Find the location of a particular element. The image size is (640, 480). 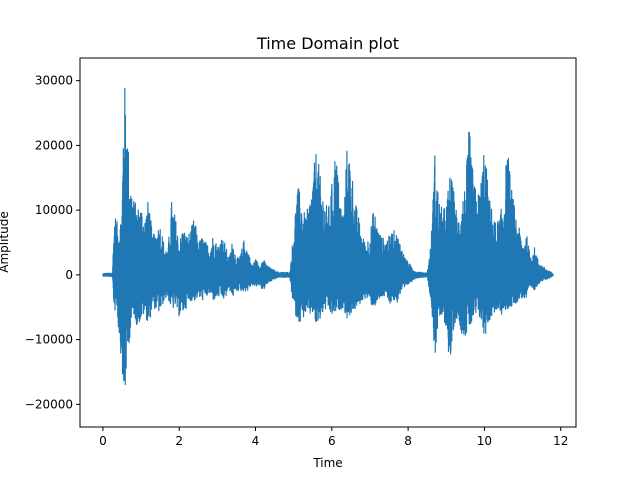

x-axis: 0 2 4 6 8 10 12 is located at coordinates (333, 437).